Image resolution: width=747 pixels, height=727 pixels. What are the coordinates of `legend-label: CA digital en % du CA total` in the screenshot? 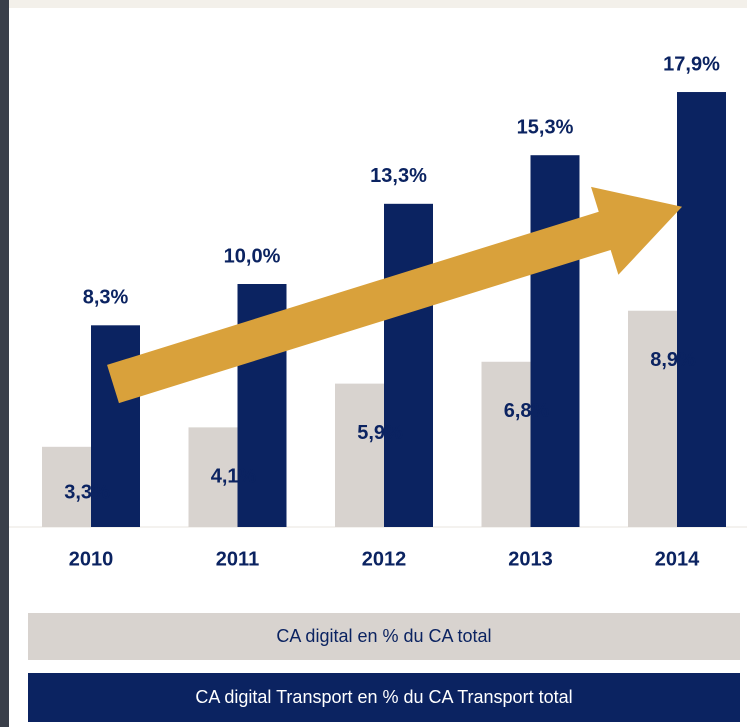 It's located at (383, 636).